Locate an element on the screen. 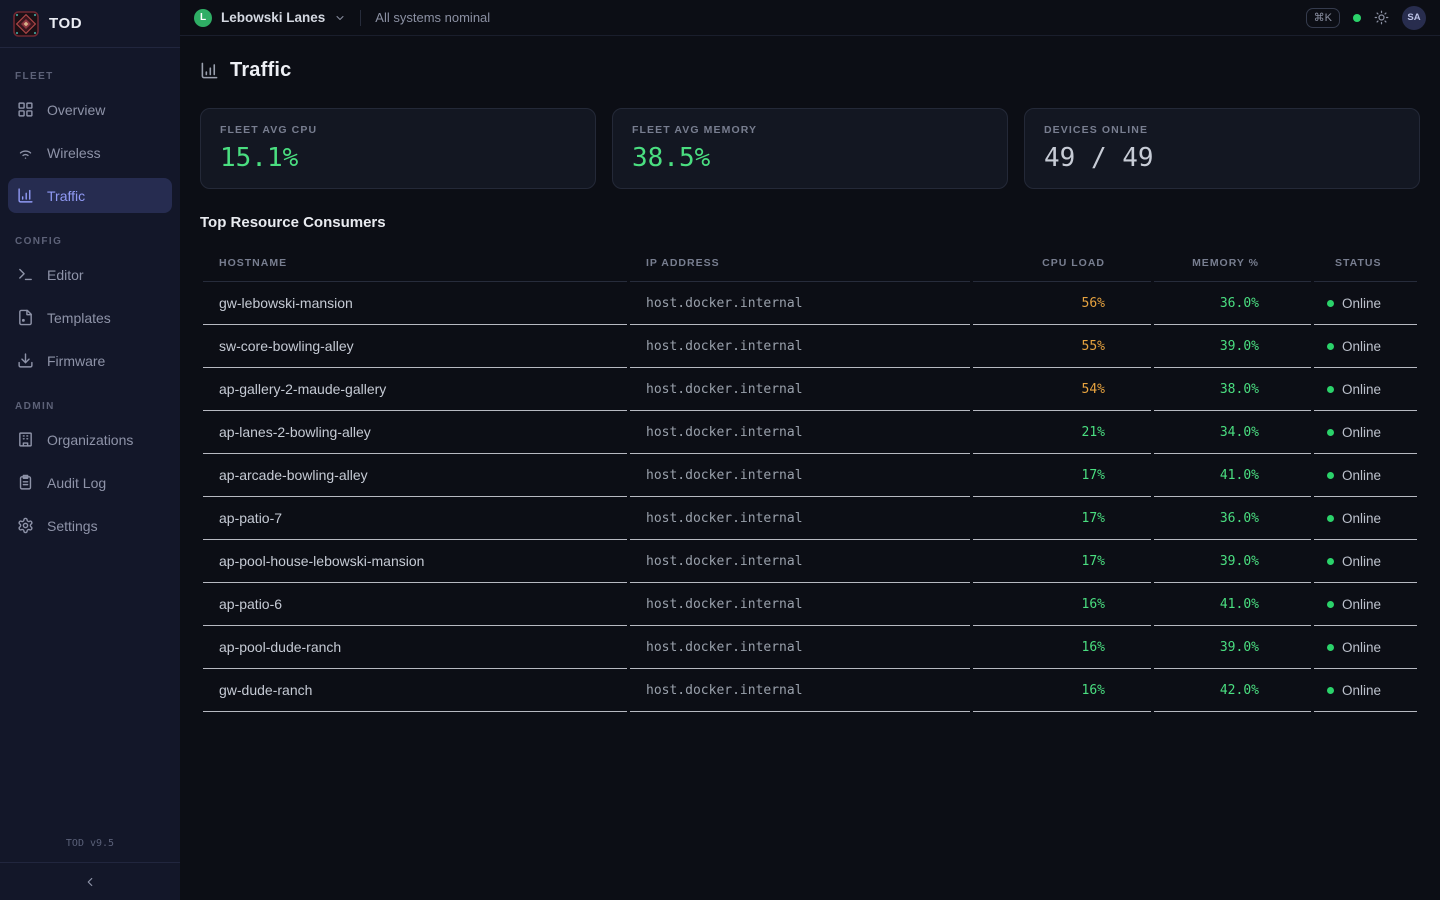 This screenshot has height=900, width=1440. sidebar-section-label: ADMIN is located at coordinates (35, 406).